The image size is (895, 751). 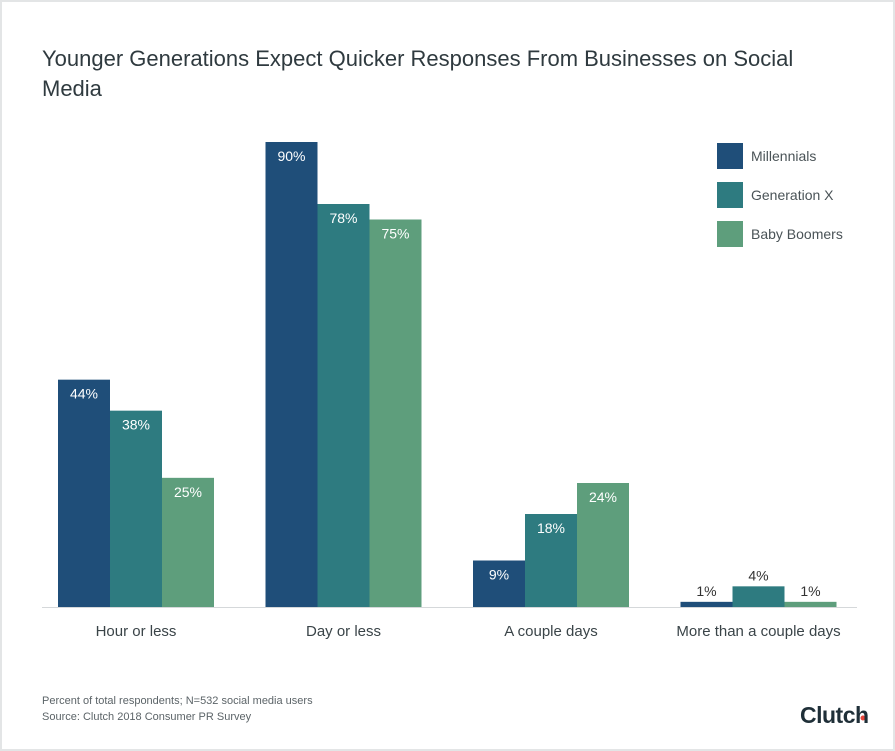 What do you see at coordinates (291, 156) in the screenshot?
I see `data-label: 90%` at bounding box center [291, 156].